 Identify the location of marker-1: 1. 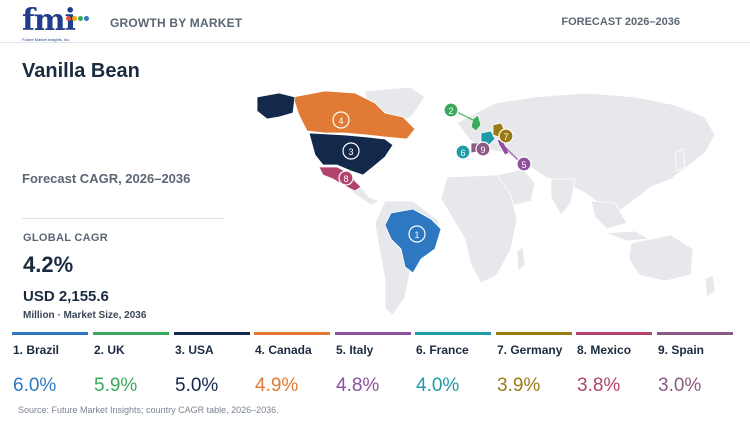
(417, 234).